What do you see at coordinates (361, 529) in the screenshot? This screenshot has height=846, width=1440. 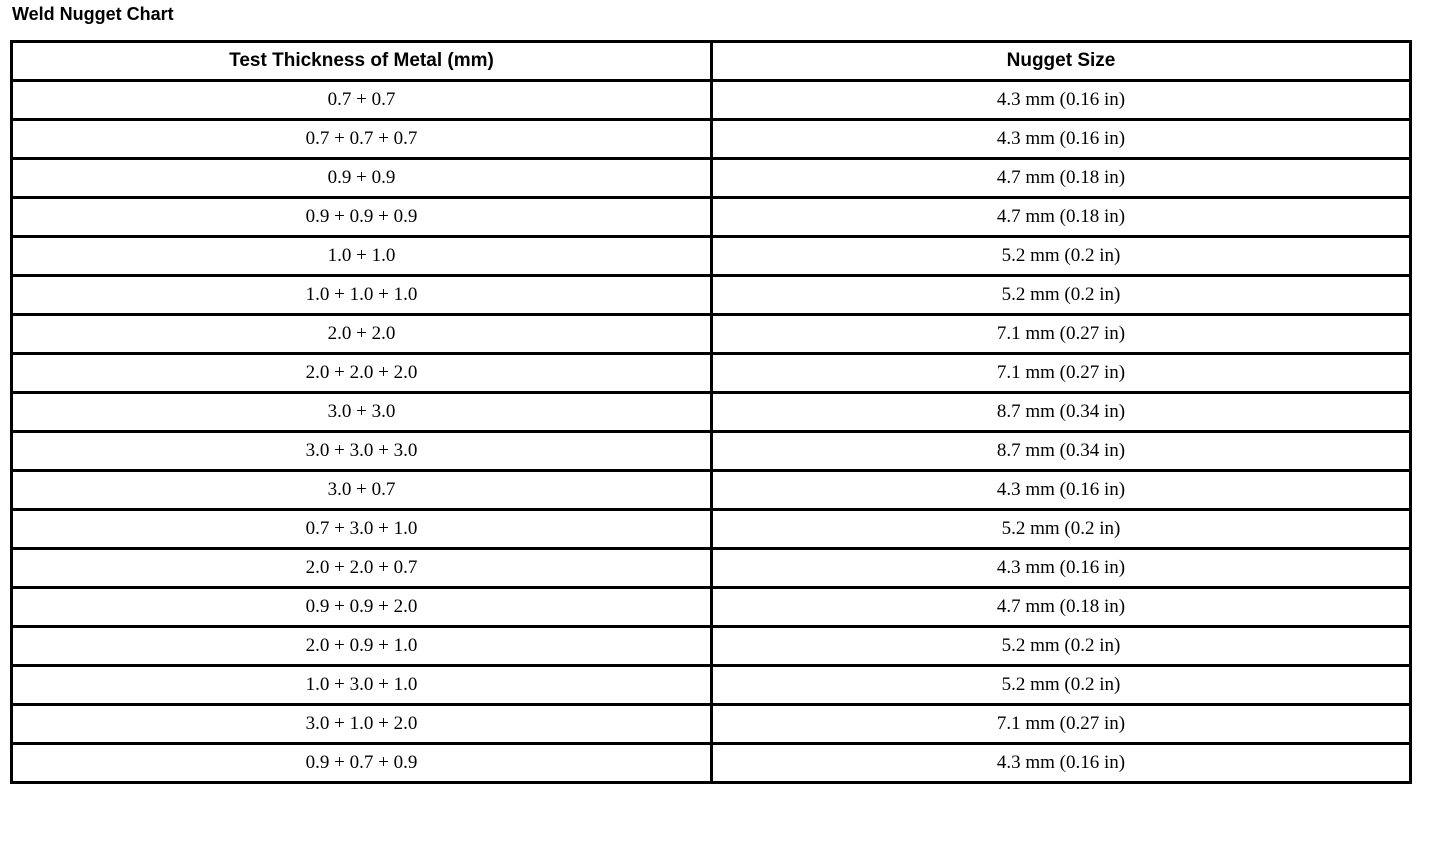 I see `thickness-cell: 0.7 + 3.0 + 1.0` at bounding box center [361, 529].